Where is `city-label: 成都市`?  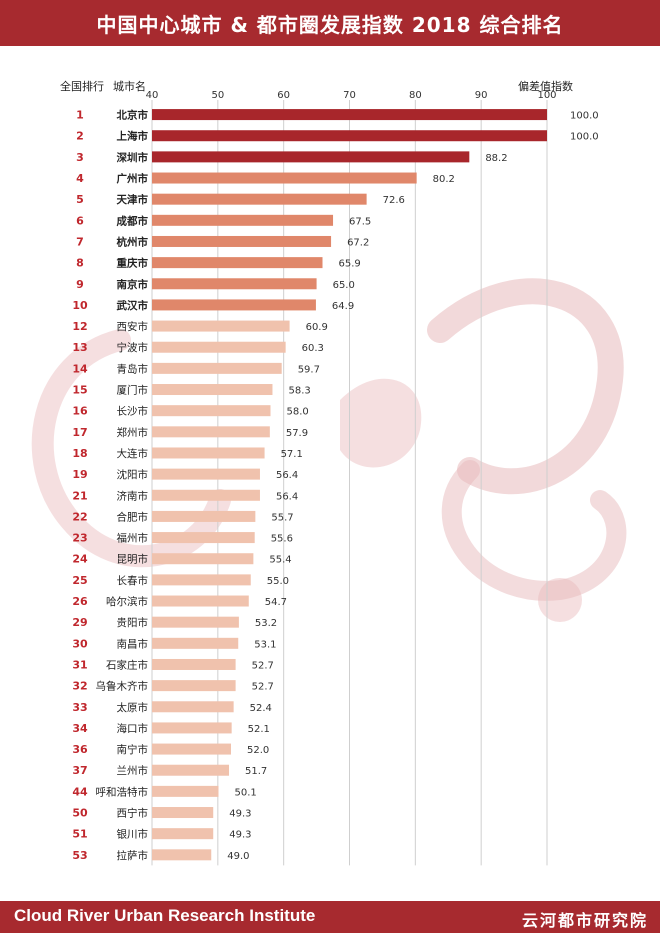
city-label: 成都市 is located at coordinates (133, 220).